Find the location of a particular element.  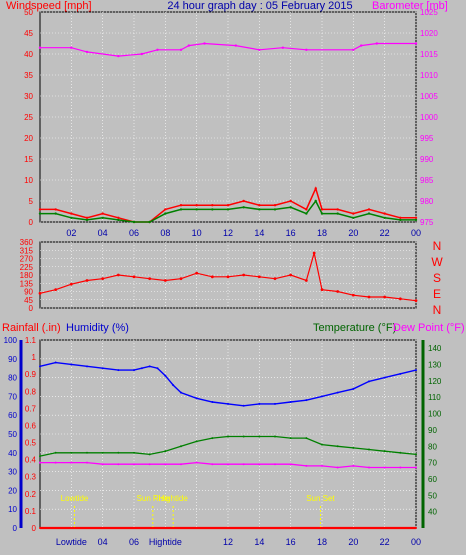

humidity-tick: 50 is located at coordinates (12, 434).